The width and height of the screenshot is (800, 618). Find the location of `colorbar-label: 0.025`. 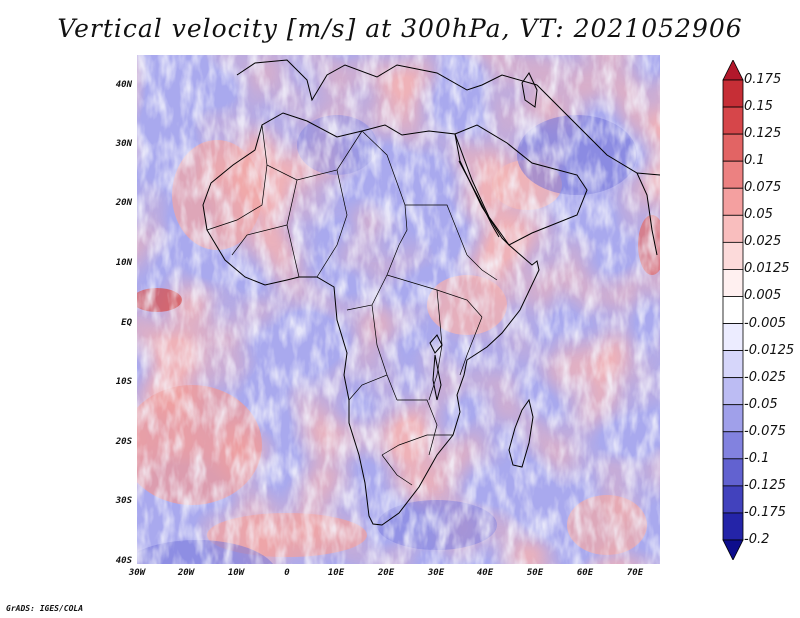

colorbar-label: 0.025 is located at coordinates (763, 242).